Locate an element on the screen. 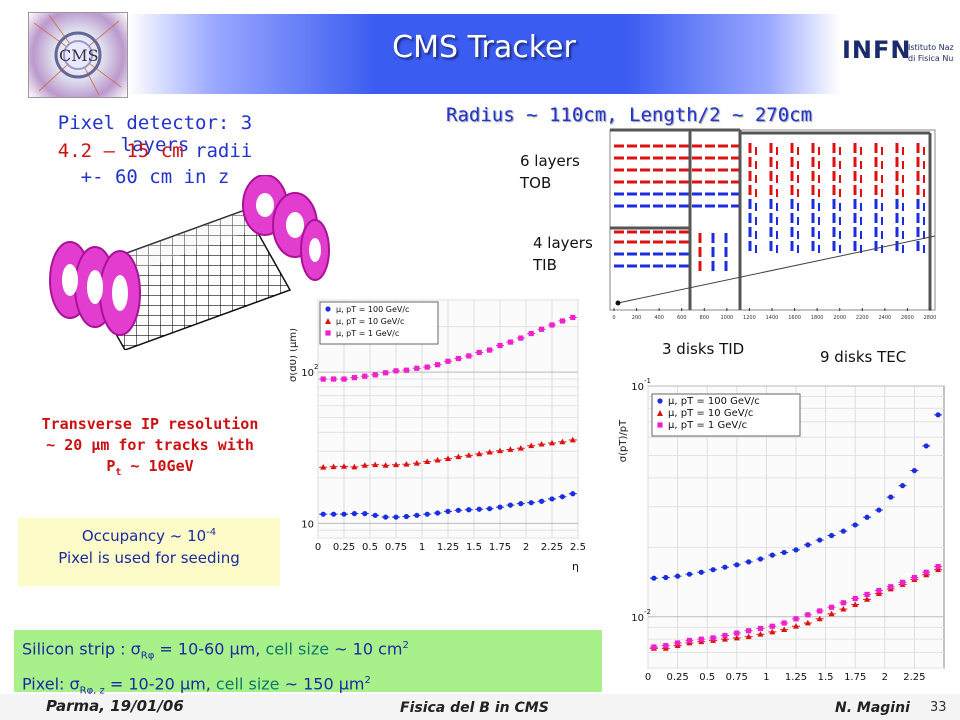 This screenshot has height=720, width=960. pixel-cell-size-label: cell size is located at coordinates (247, 683).